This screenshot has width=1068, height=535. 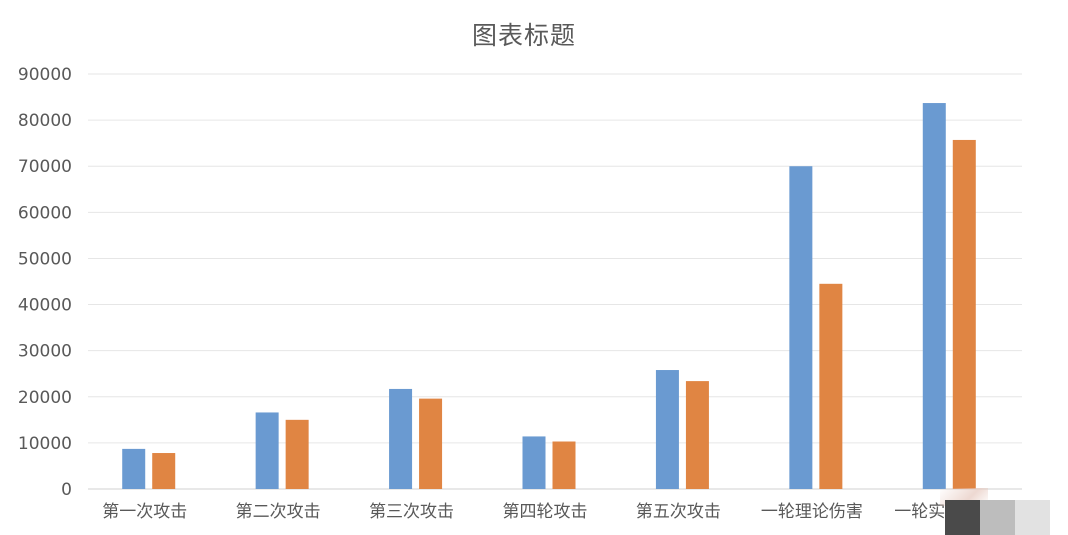 I want to click on y-tick-label: 30000, so click(x=45, y=352).